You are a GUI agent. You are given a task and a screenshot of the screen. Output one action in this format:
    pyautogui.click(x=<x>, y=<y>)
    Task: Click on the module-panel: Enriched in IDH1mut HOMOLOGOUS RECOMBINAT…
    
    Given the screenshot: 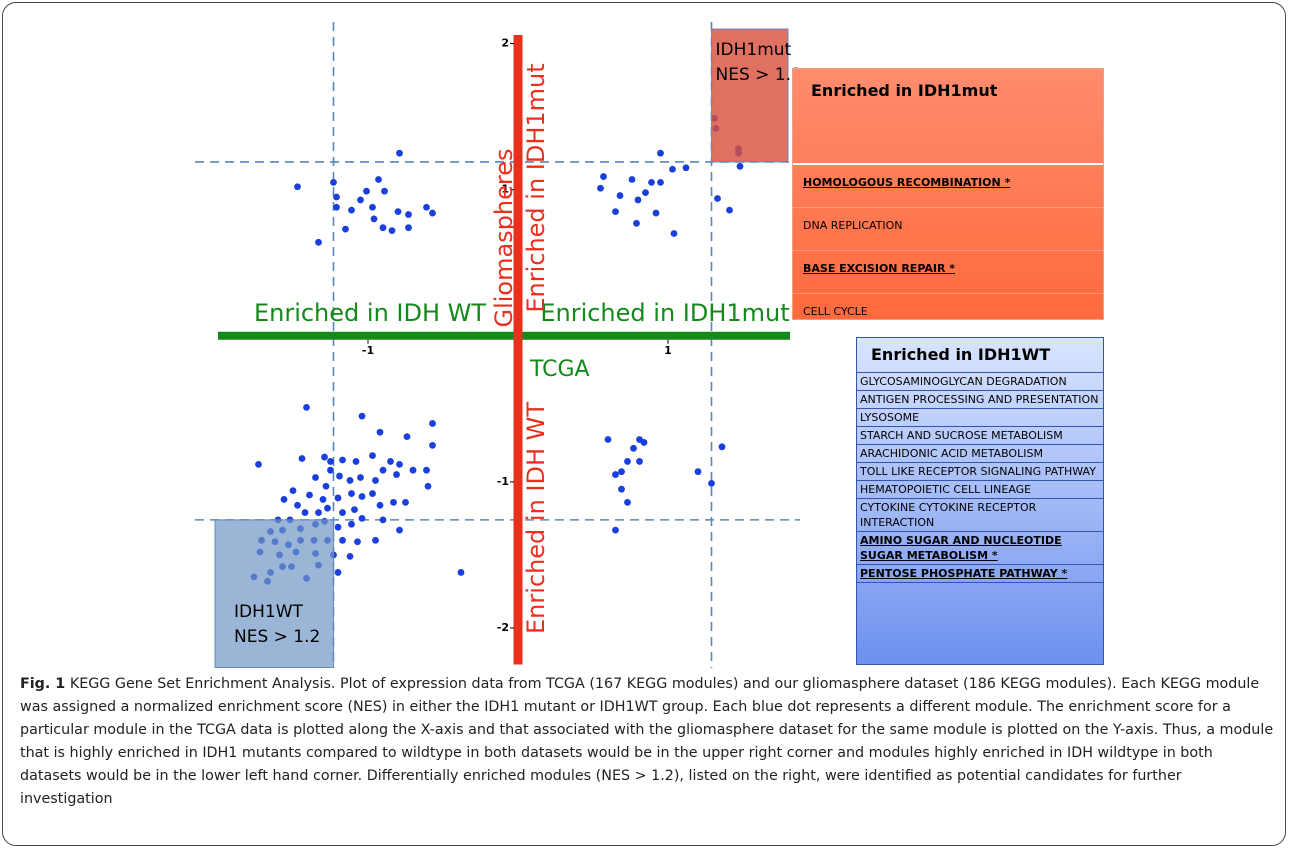 What is the action you would take?
    pyautogui.click(x=948, y=202)
    